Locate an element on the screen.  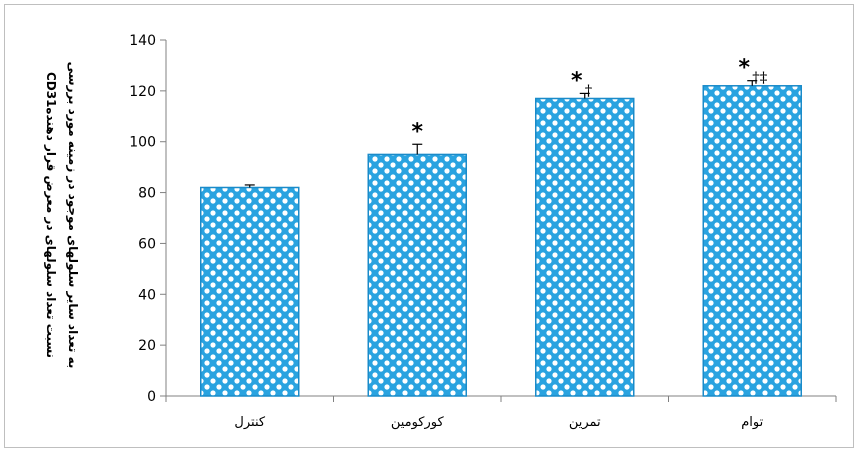
y-tick-label: 60 is located at coordinates (147, 244).